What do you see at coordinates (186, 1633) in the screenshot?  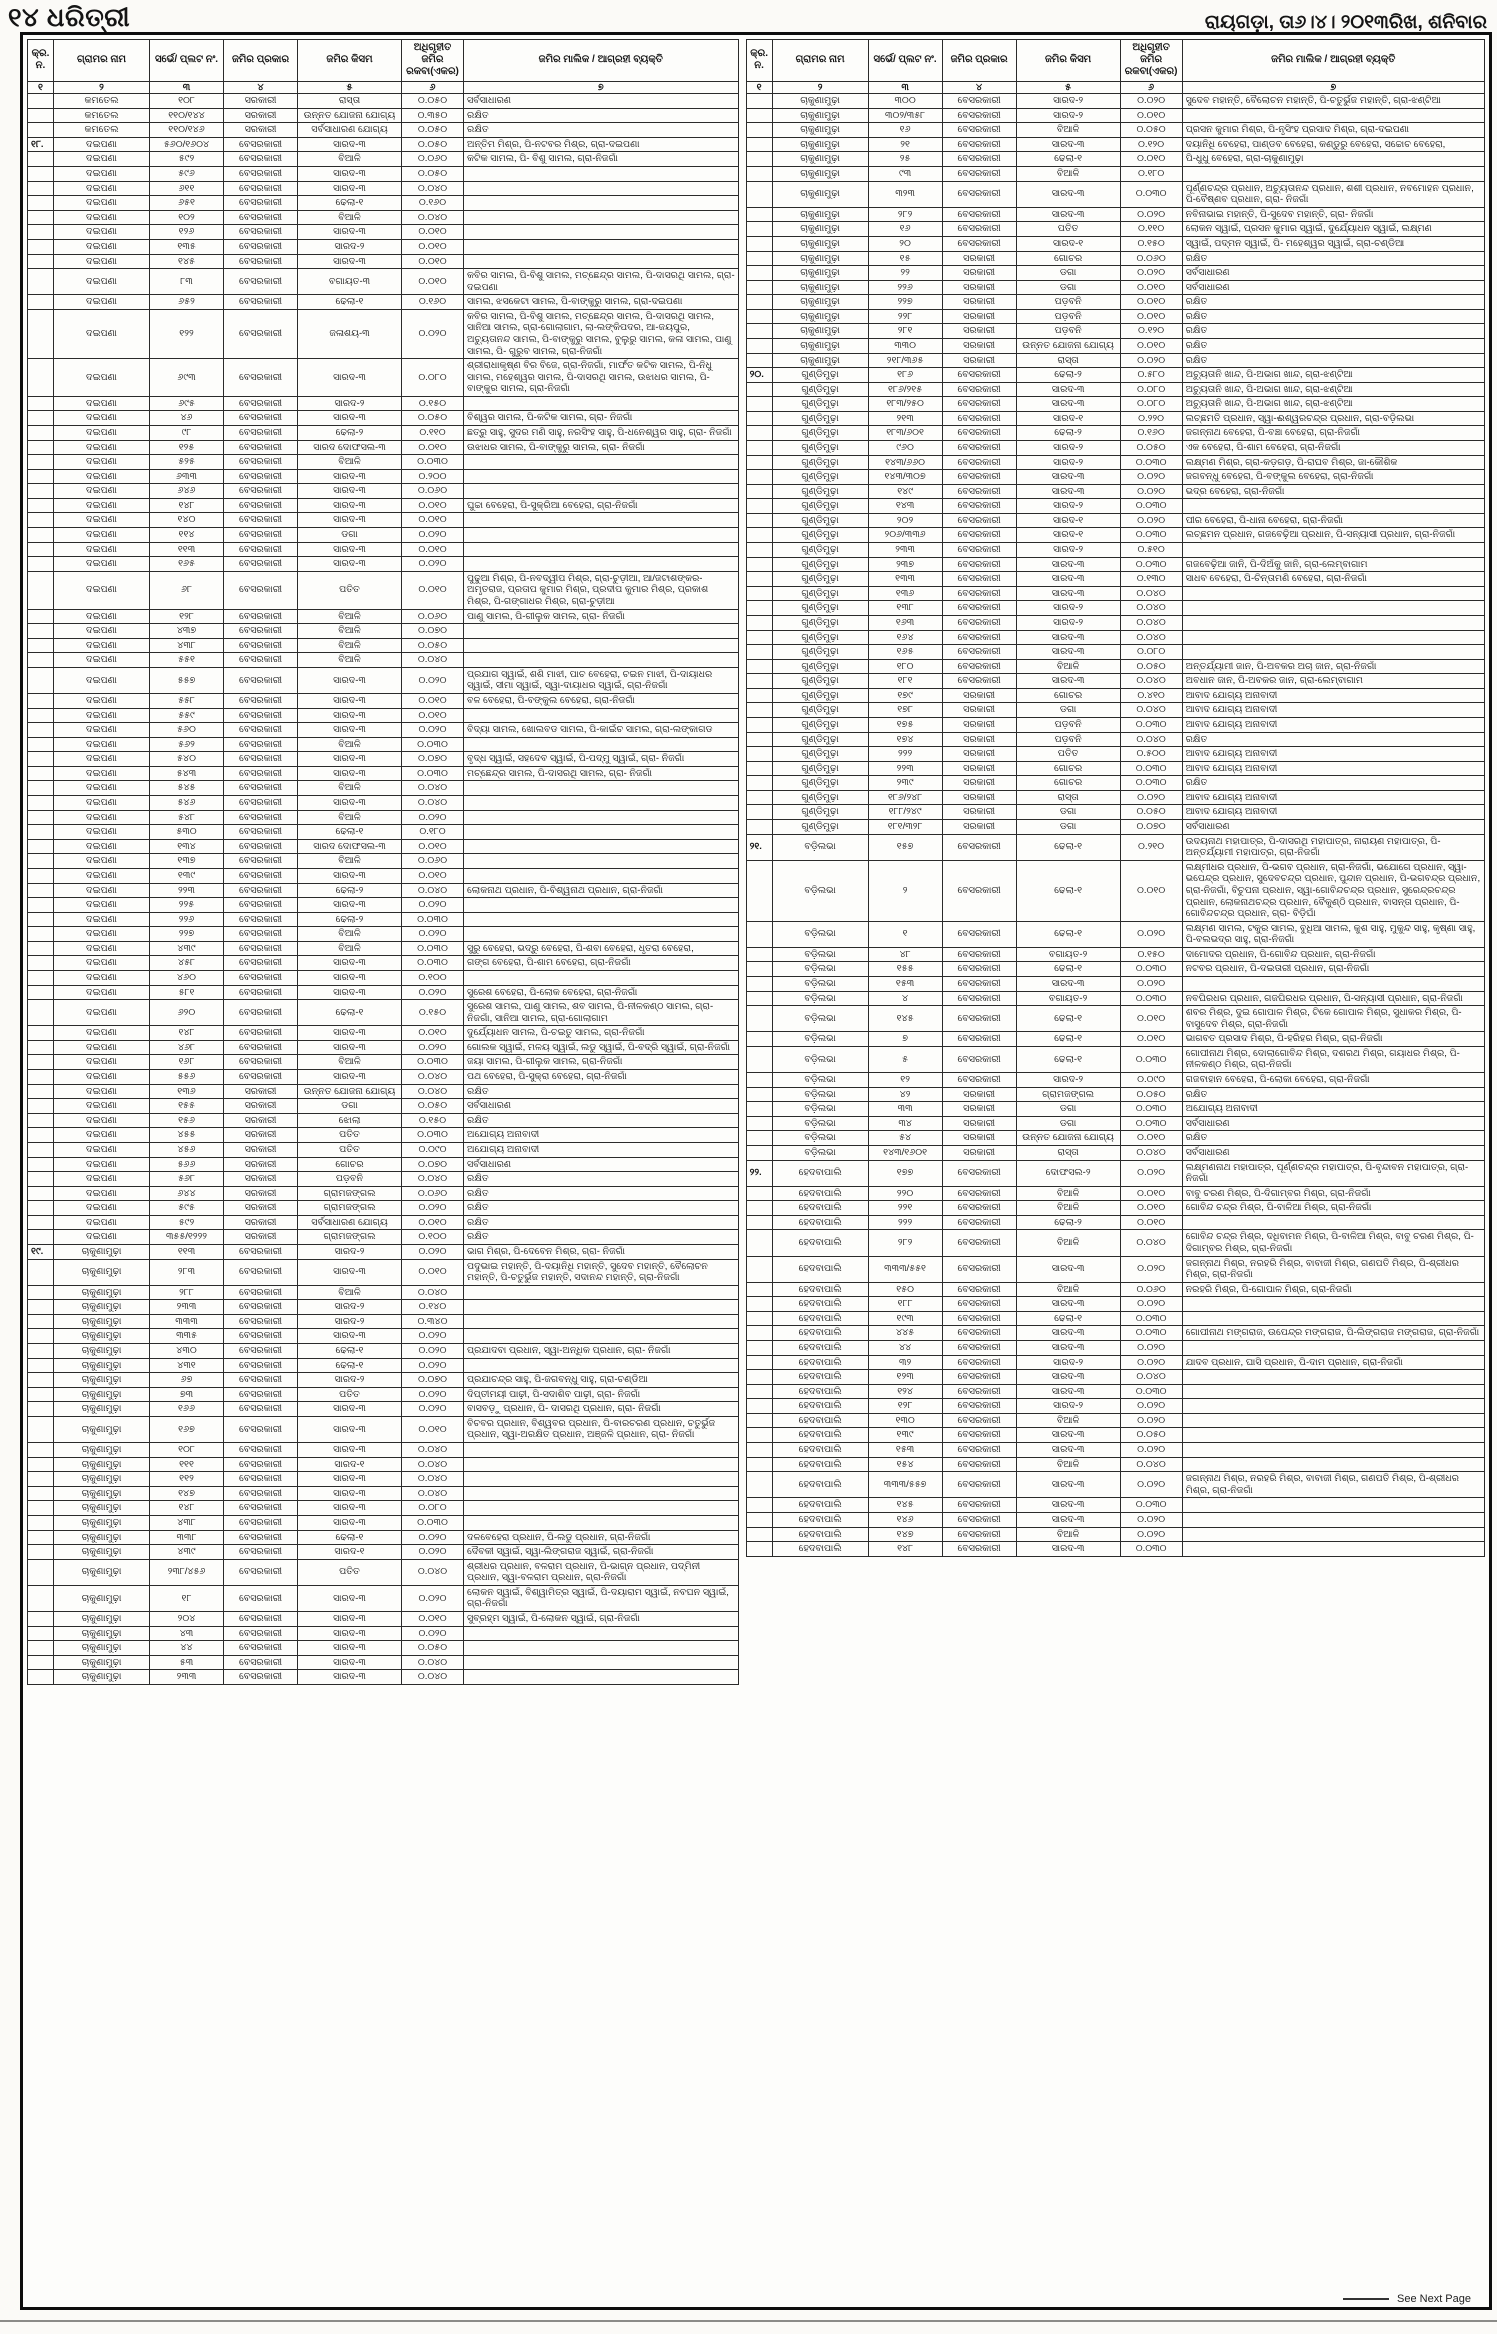 I see `cell-plot: ୪୩` at bounding box center [186, 1633].